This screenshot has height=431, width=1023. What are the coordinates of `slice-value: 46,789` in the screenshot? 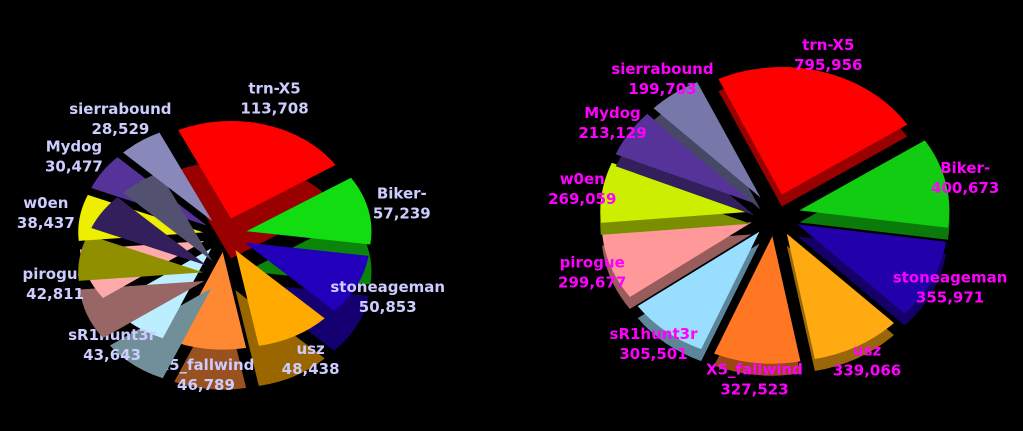 It's located at (206, 385).